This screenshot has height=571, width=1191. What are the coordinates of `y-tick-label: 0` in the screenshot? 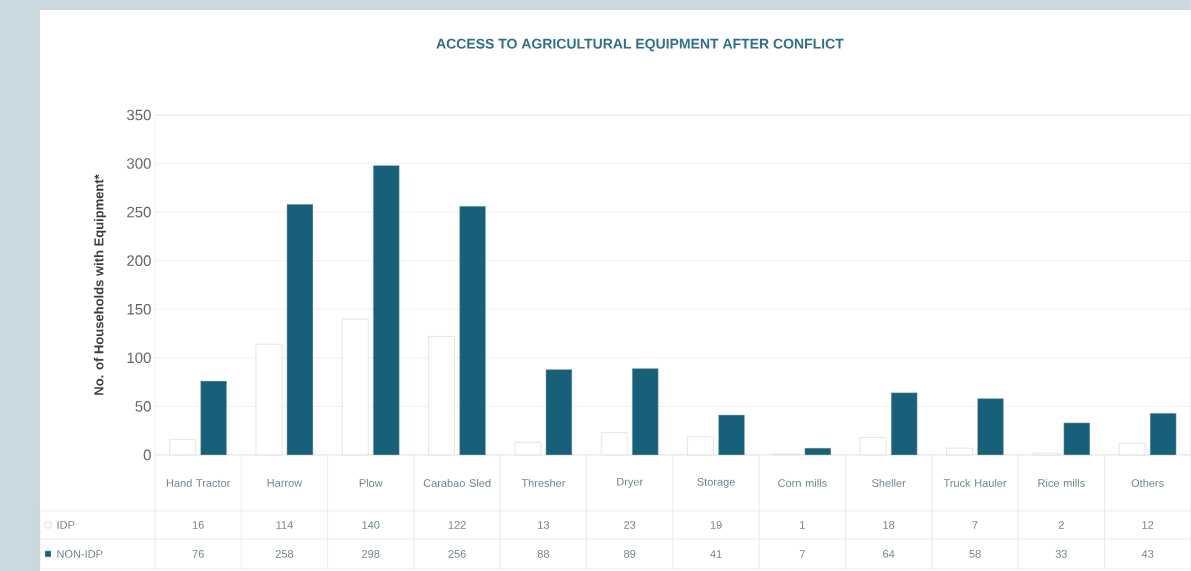 It's located at (147, 455).